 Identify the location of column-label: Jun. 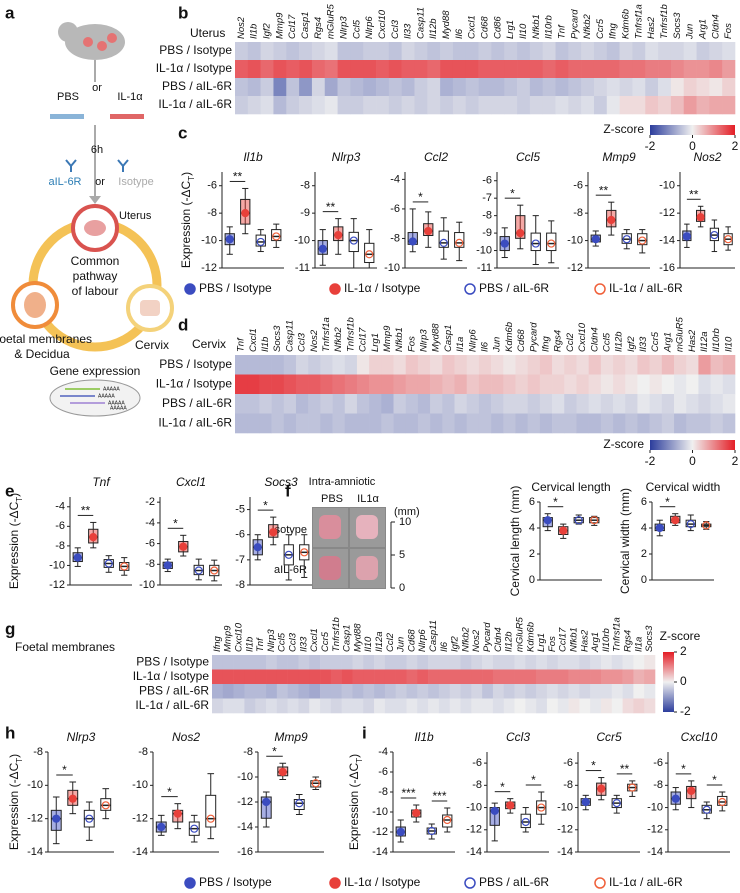
(497, 345).